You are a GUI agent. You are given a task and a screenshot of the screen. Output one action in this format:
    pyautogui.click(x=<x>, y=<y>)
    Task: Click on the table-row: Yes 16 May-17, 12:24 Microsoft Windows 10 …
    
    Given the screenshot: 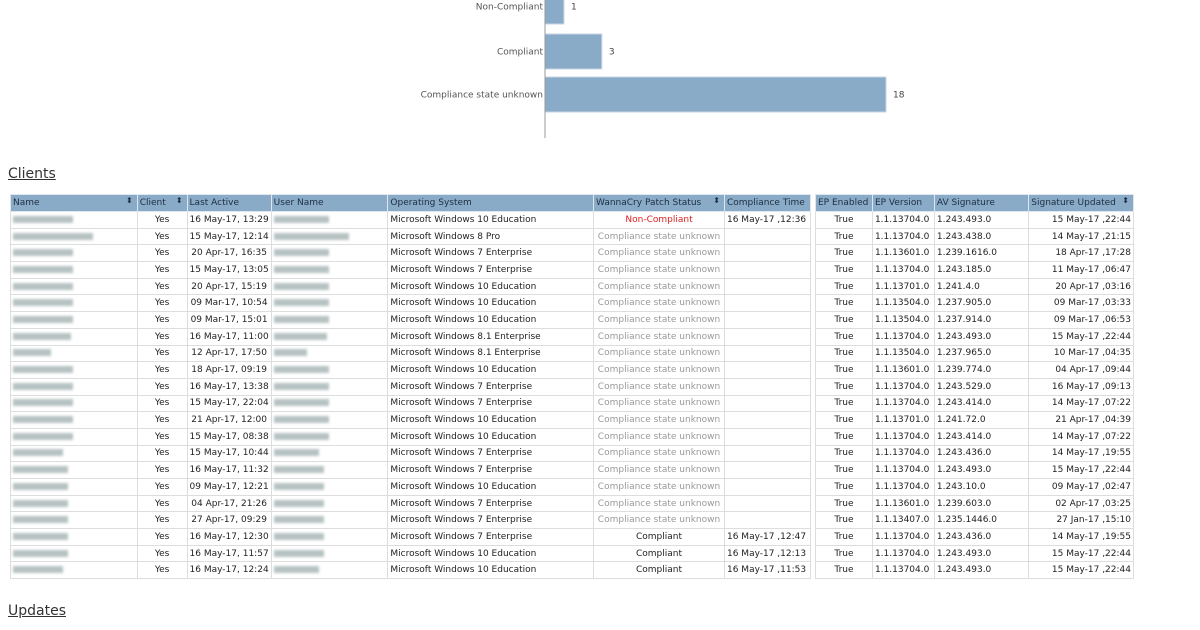 What is the action you would take?
    pyautogui.click(x=411, y=570)
    